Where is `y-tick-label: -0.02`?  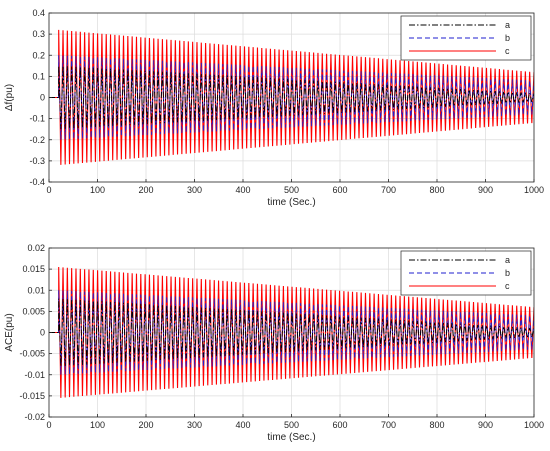
y-tick-label: -0.02 is located at coordinates (34, 417).